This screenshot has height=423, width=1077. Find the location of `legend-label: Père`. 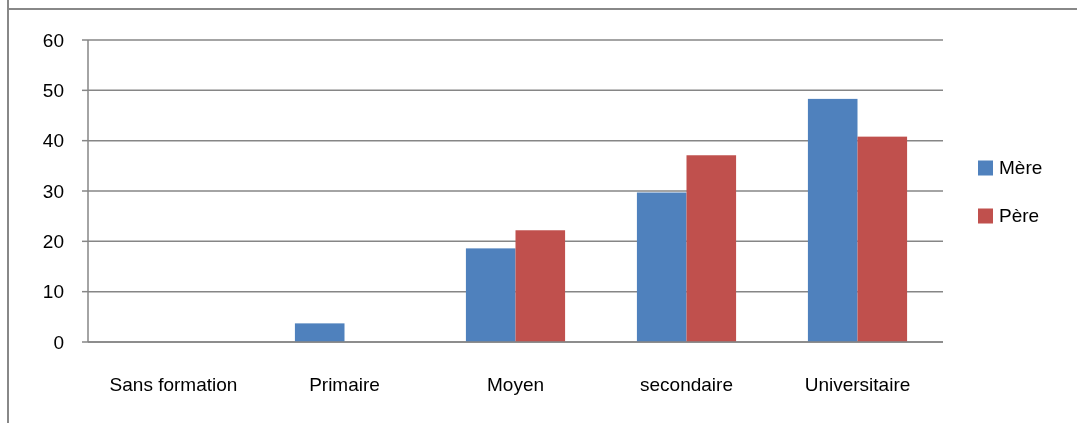

legend-label: Père is located at coordinates (1019, 216).